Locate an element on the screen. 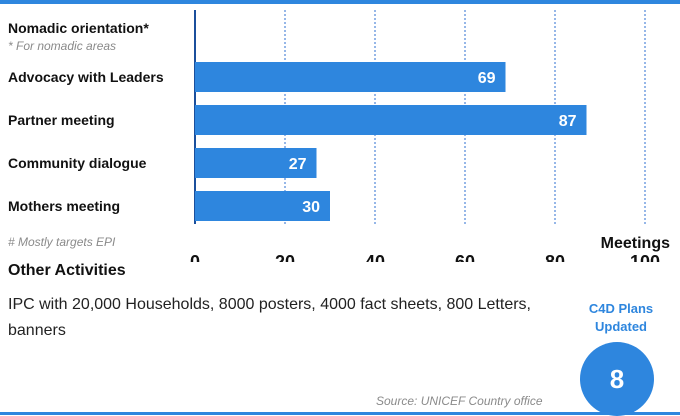 The height and width of the screenshot is (416, 680). bar-value-label: 69 is located at coordinates (487, 78).